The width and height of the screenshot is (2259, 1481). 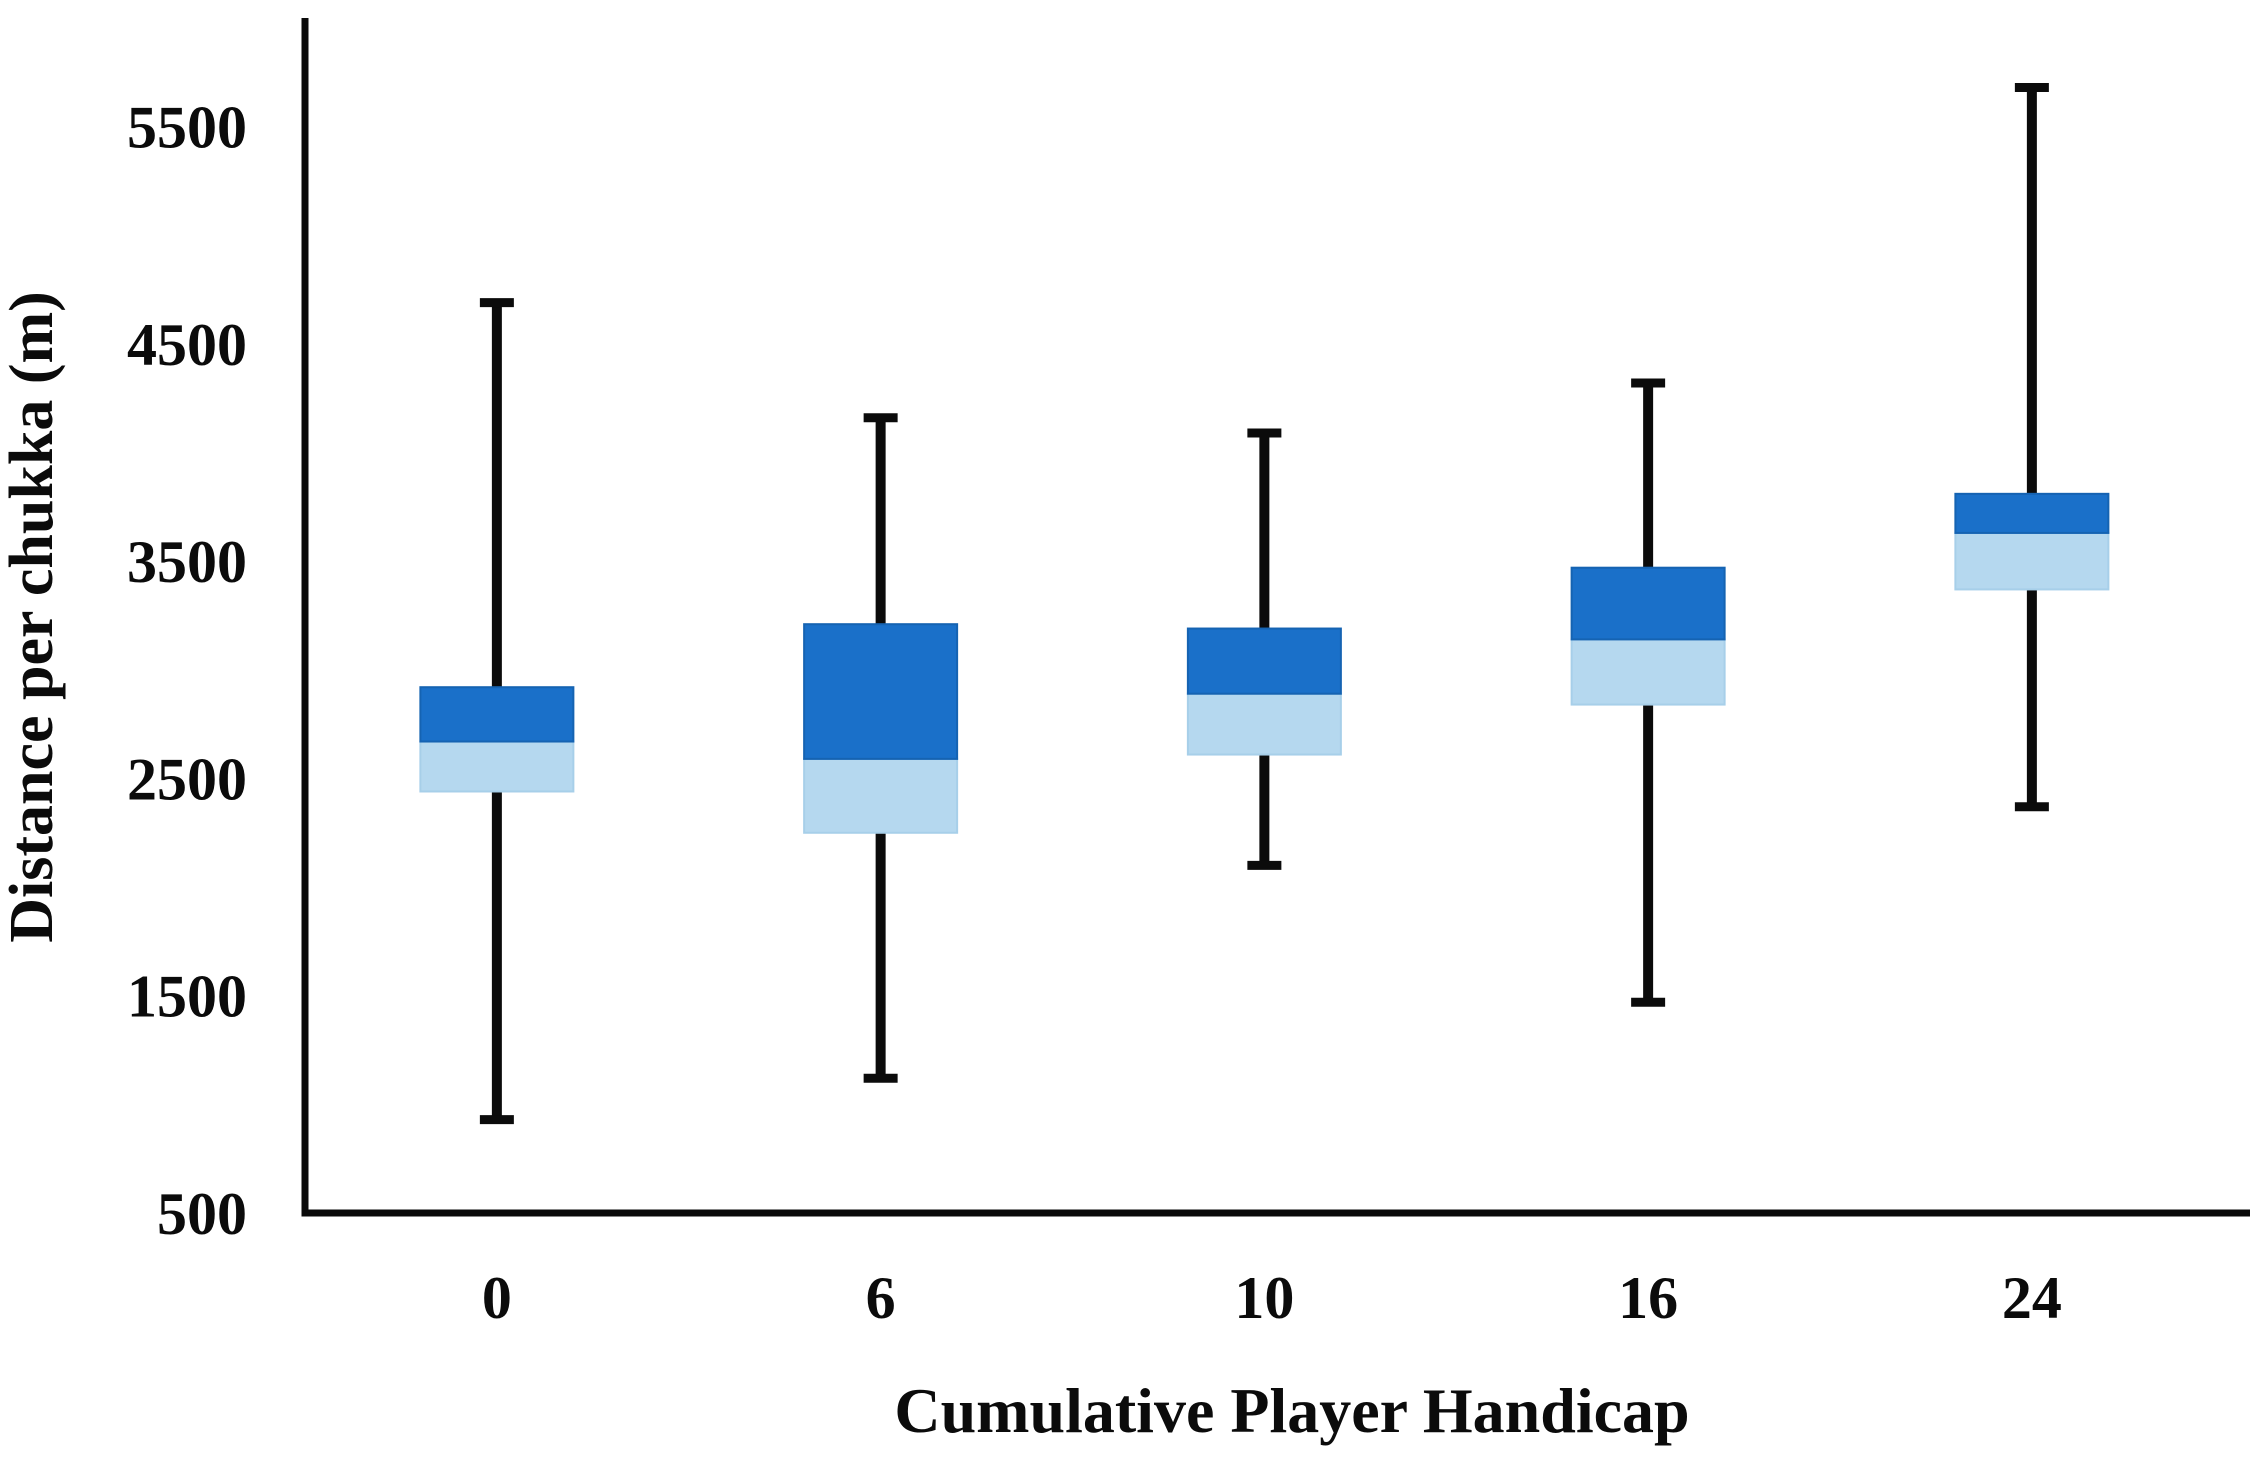 I want to click on x-axis-title: Cumulative Player Handicap, so click(x=1291, y=1410).